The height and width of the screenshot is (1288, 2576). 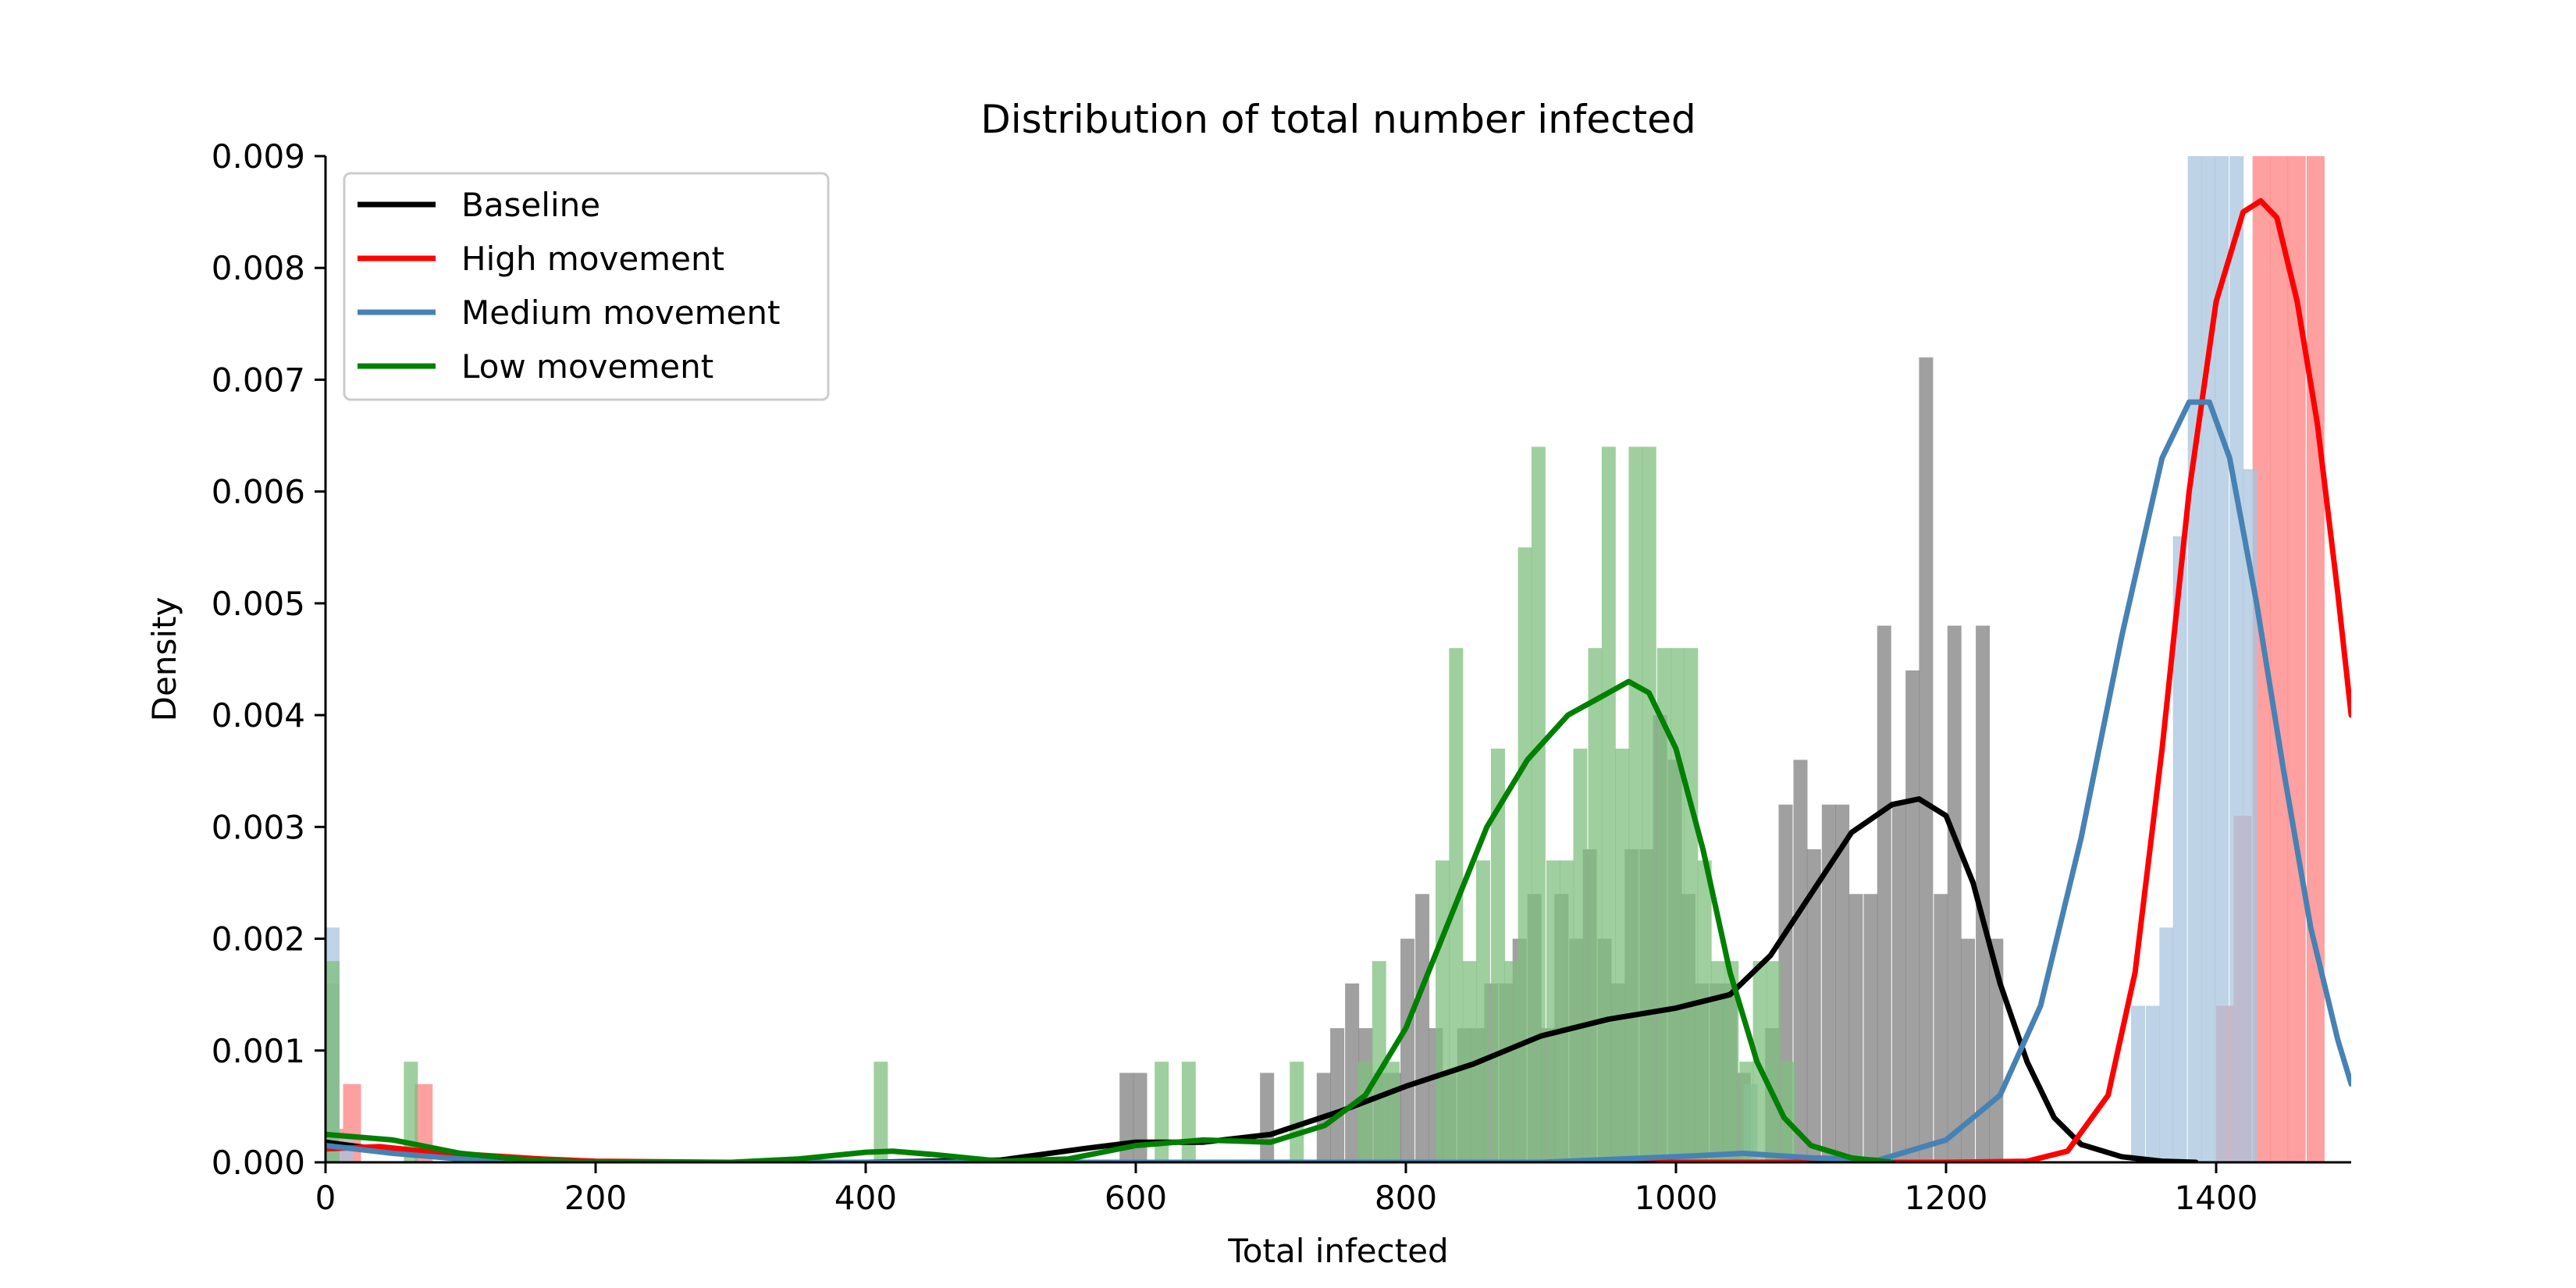 What do you see at coordinates (258, 939) in the screenshot?
I see `y-tick-label: 0.002` at bounding box center [258, 939].